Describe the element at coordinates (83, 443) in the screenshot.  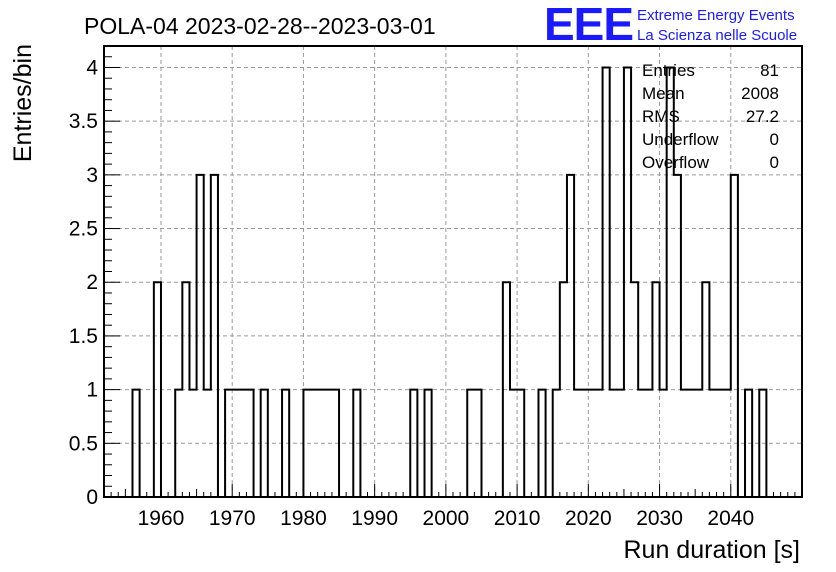
I see `y-tick-label: 0.5` at that location.